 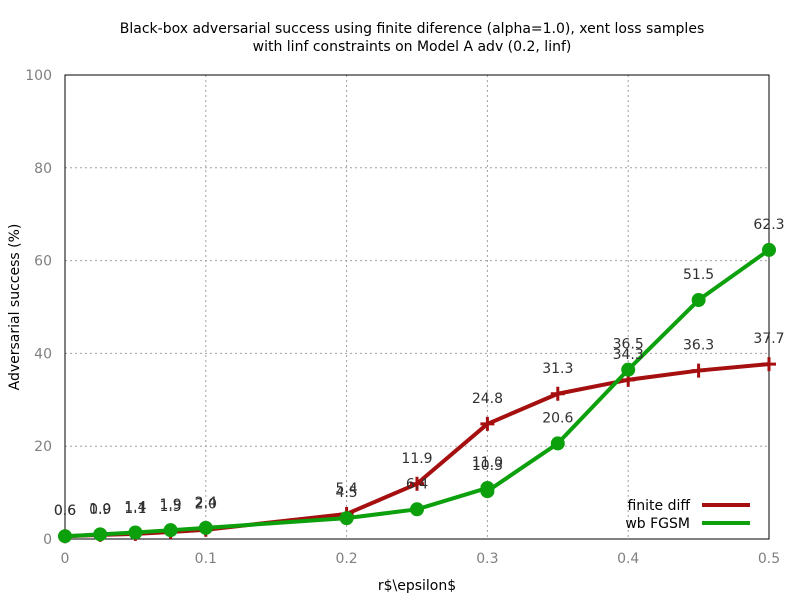 What do you see at coordinates (768, 339) in the screenshot?
I see `data-label: 37.7` at bounding box center [768, 339].